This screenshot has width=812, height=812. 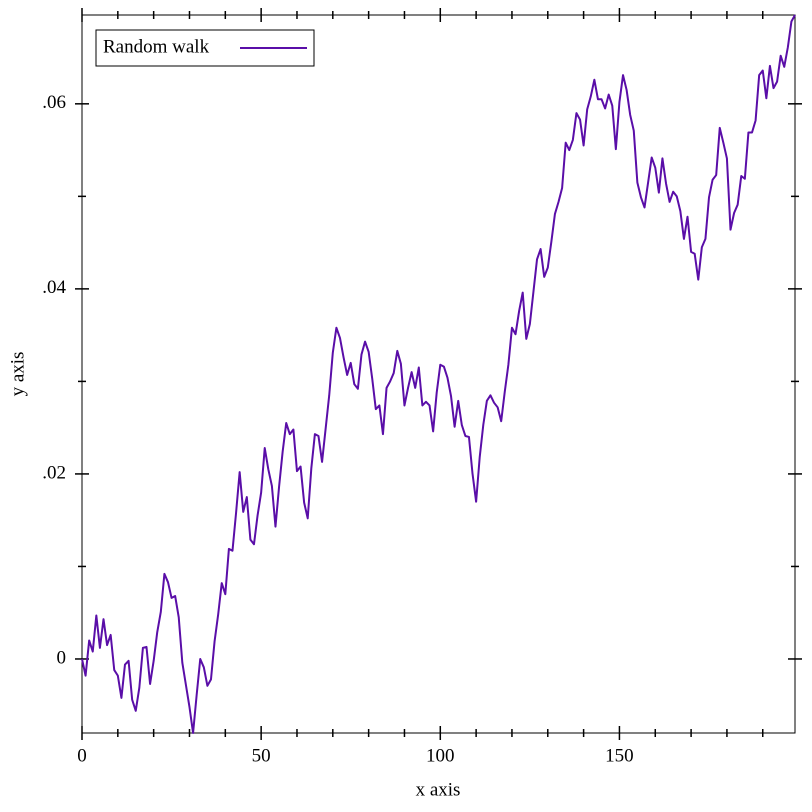 What do you see at coordinates (619, 755) in the screenshot?
I see `x-tick-label: 150` at bounding box center [619, 755].